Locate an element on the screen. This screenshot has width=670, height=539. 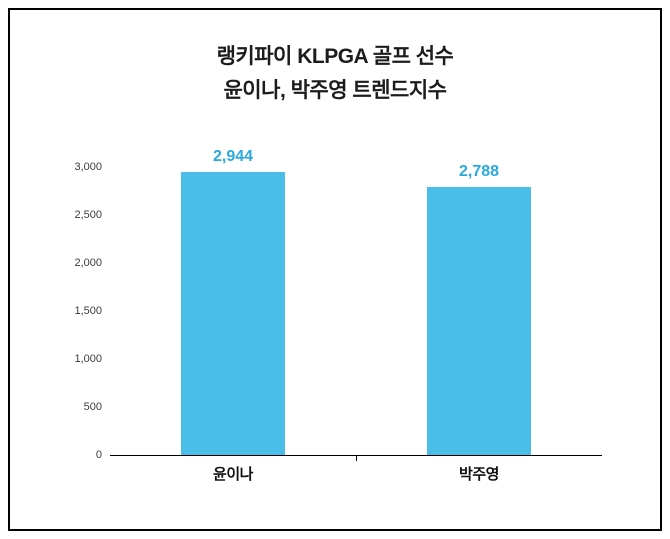
y-tick-label: 2,500 is located at coordinates (88, 215).